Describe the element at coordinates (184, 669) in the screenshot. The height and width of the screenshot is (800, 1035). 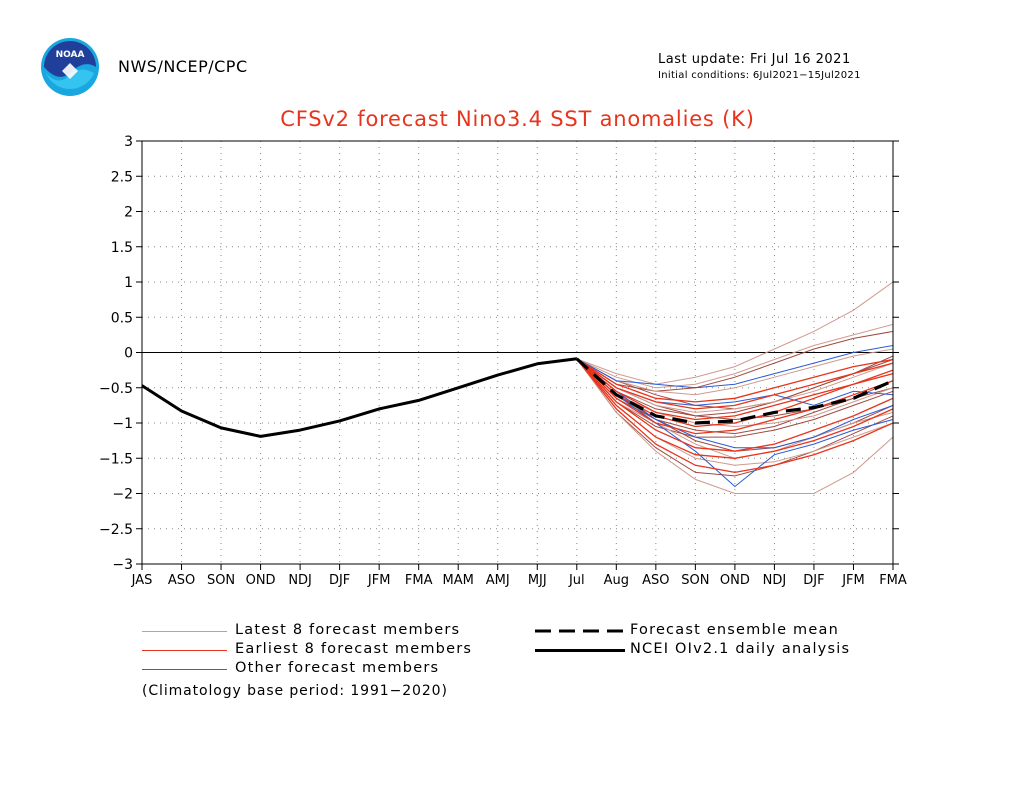
I see `legend-line-other` at that location.